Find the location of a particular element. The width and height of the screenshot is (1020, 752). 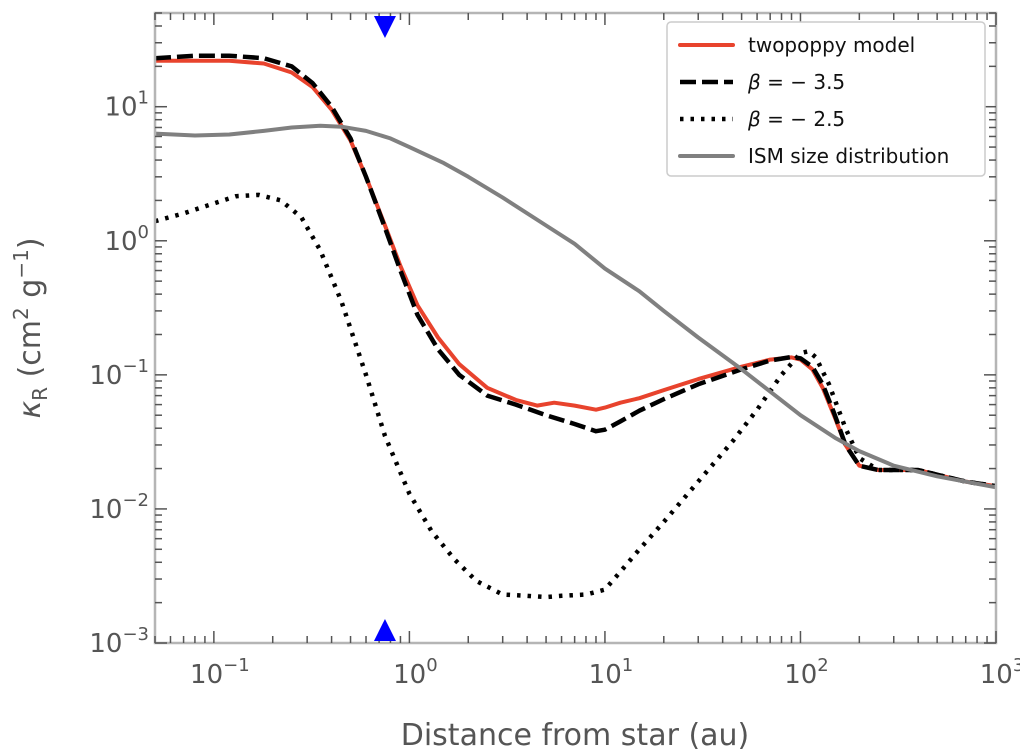

marker-layer is located at coordinates (384, 328).